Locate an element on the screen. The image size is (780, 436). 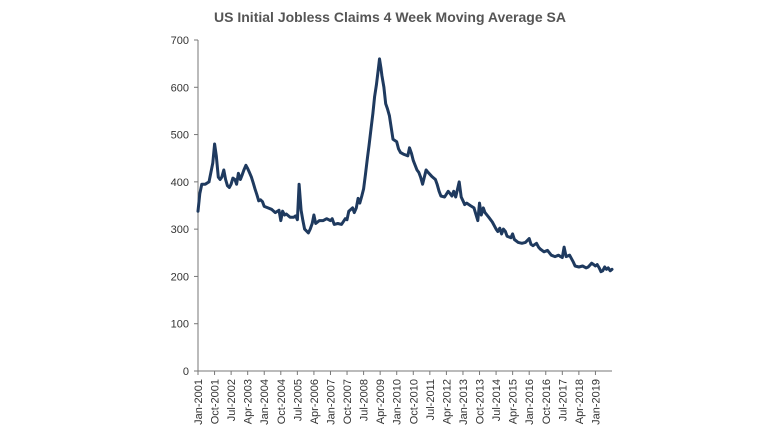
y-tick-label: 0 is located at coordinates (186, 372).